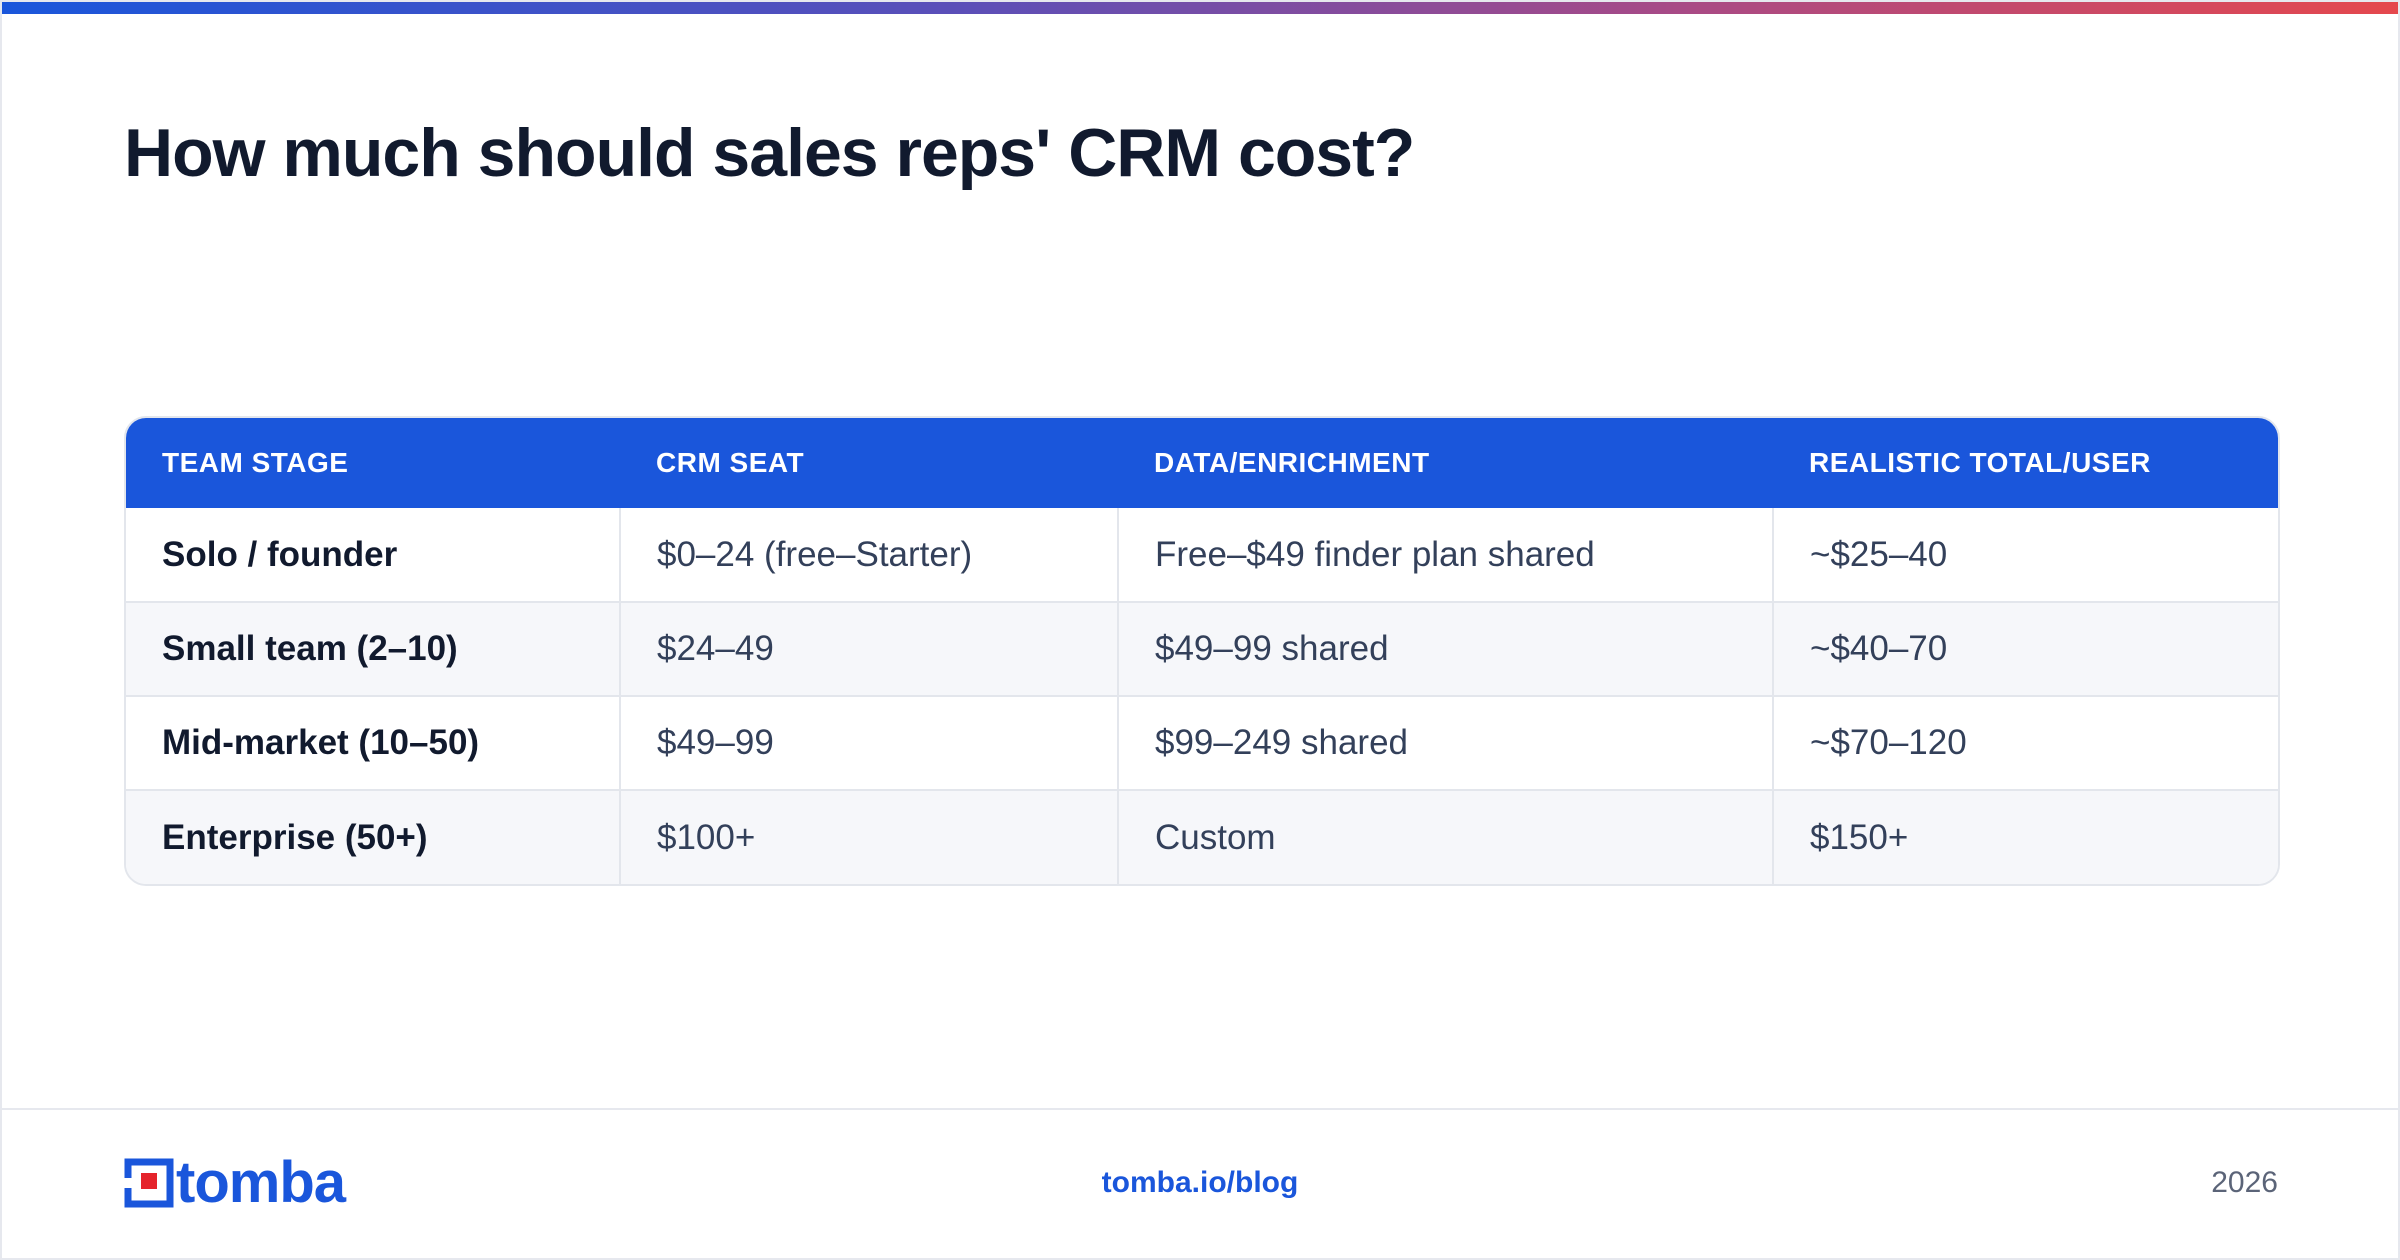  I want to click on header-realistic-total: REALISTIC TOTAL/USER, so click(2025, 463).